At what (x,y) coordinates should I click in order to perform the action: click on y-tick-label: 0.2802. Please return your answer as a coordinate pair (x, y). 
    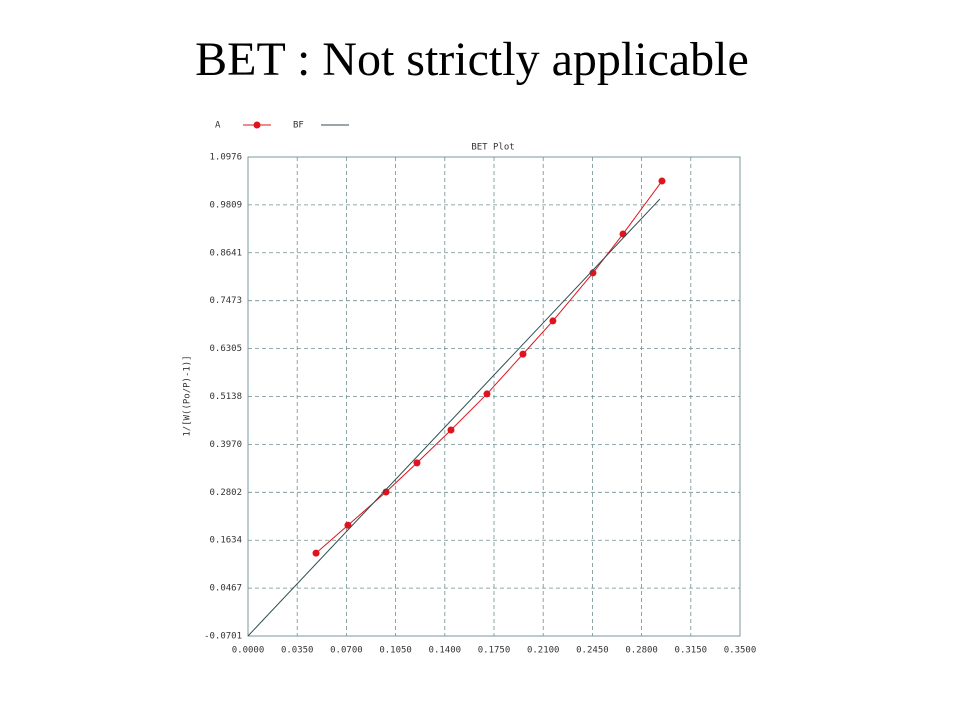
    Looking at the image, I should click on (225, 493).